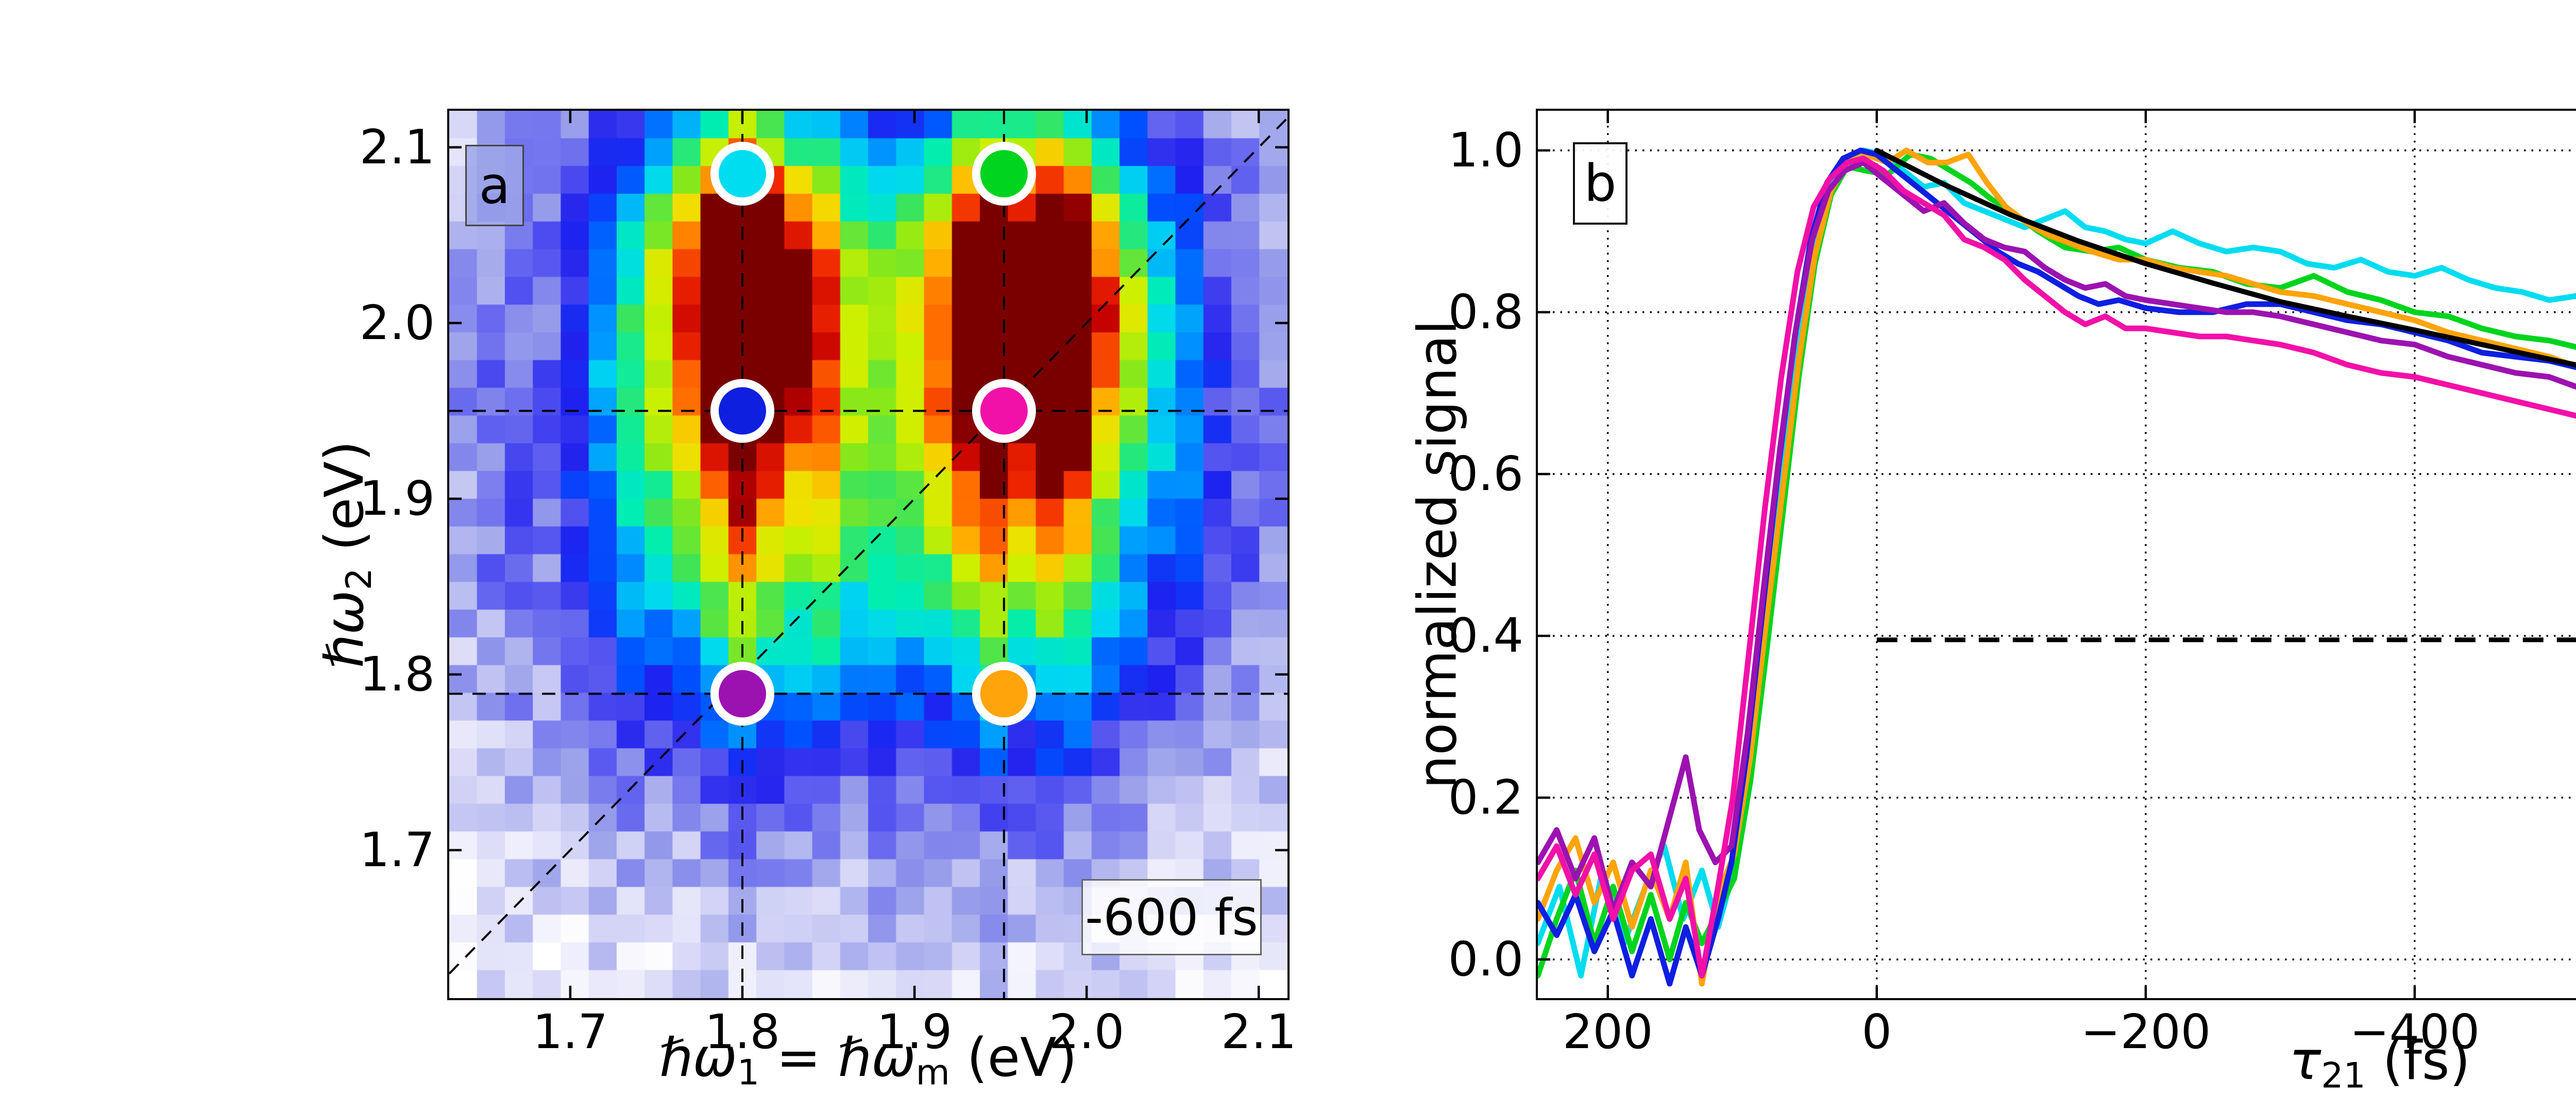  What do you see at coordinates (1877, 1031) in the screenshot?
I see `panel-b-x-tick-label: 0` at bounding box center [1877, 1031].